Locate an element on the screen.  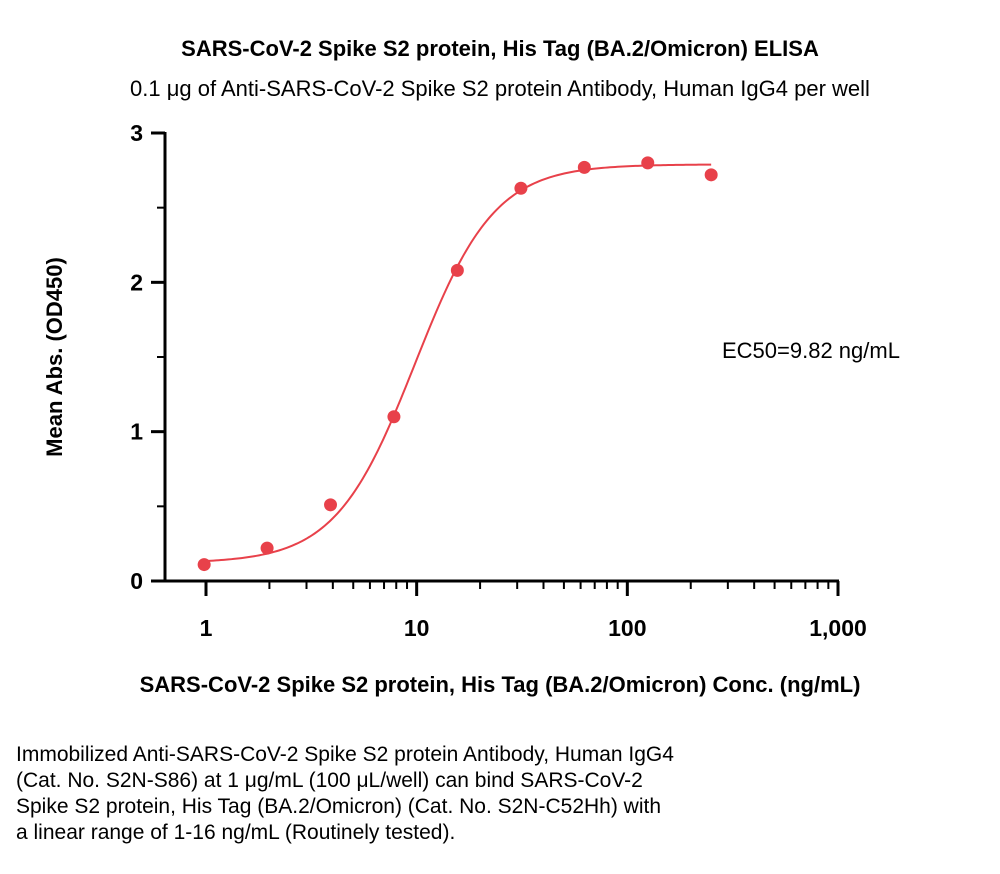
y-axis-title: Mean Abs. (OD450) is located at coordinates (54, 357).